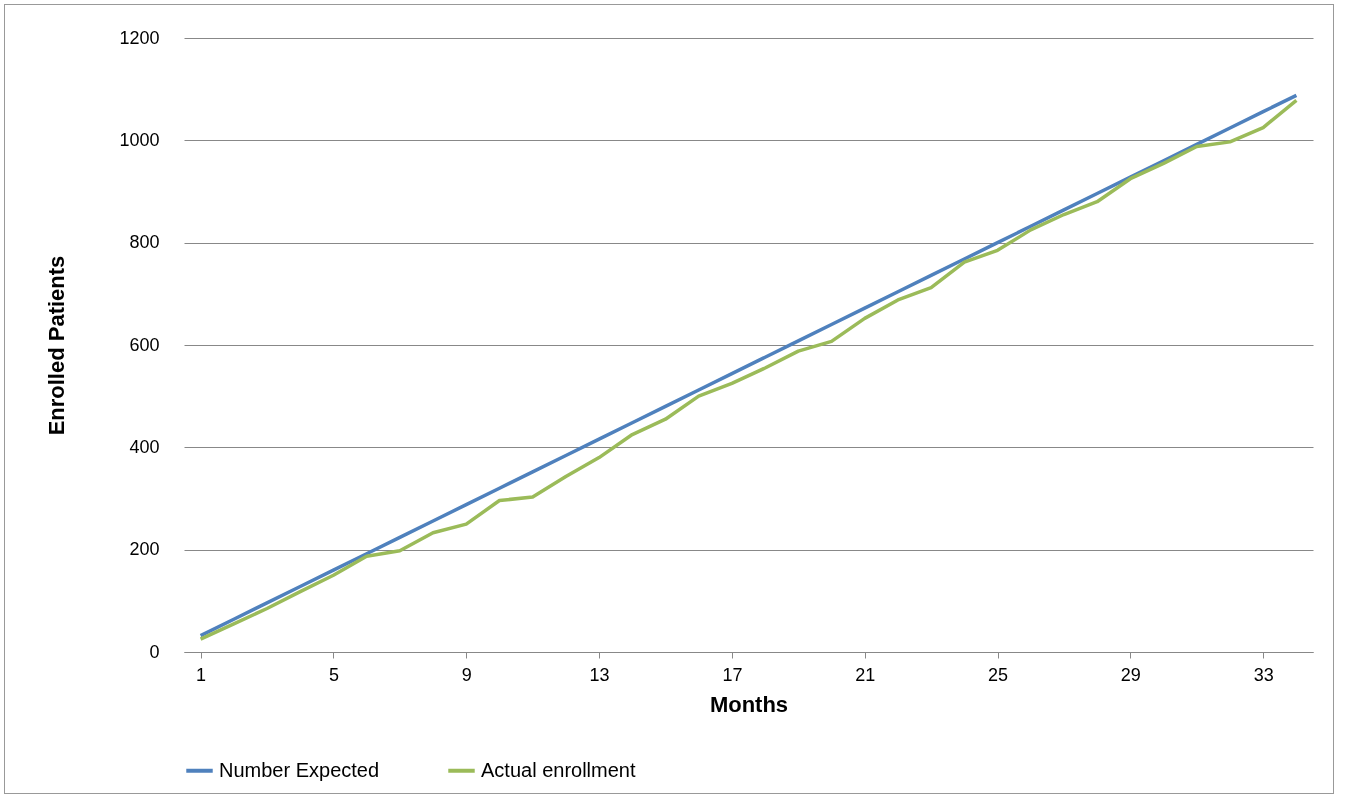  Describe the element at coordinates (466, 674) in the screenshot. I see `x-tick-label: 9` at that location.